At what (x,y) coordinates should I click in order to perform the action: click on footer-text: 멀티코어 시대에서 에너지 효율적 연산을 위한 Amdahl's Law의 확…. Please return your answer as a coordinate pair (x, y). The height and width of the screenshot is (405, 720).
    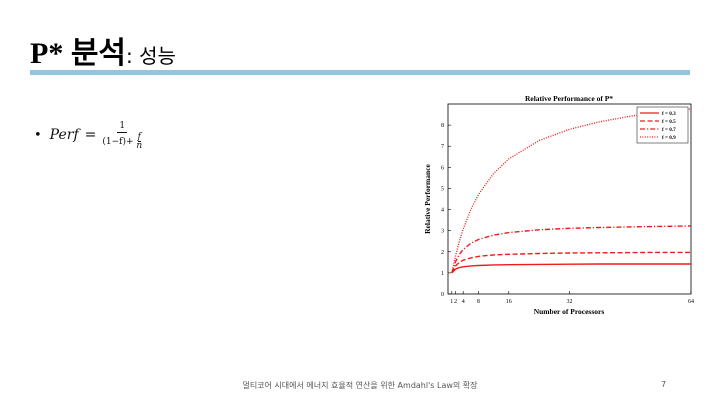
    Looking at the image, I should click on (360, 385).